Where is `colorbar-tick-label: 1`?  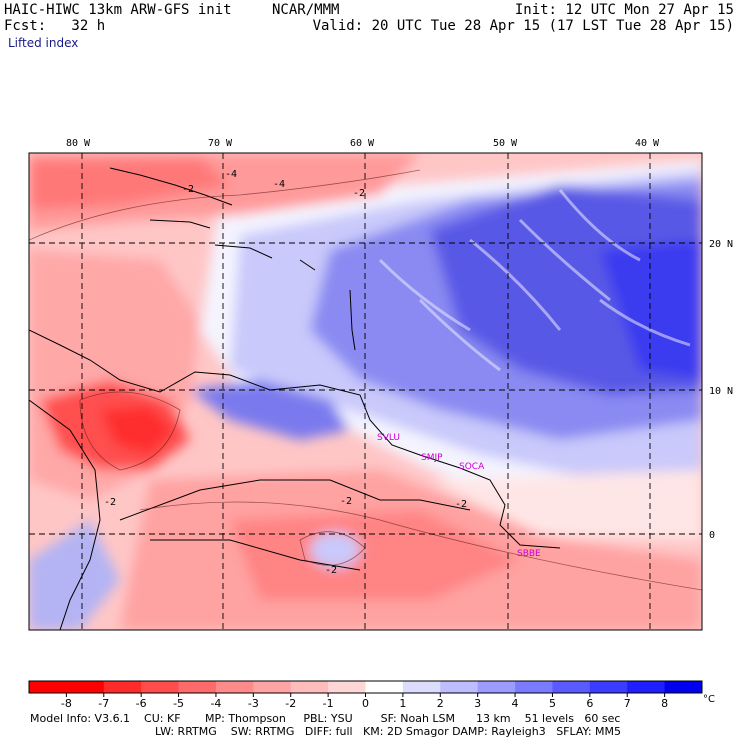
colorbar-tick-label: 1 is located at coordinates (402, 703).